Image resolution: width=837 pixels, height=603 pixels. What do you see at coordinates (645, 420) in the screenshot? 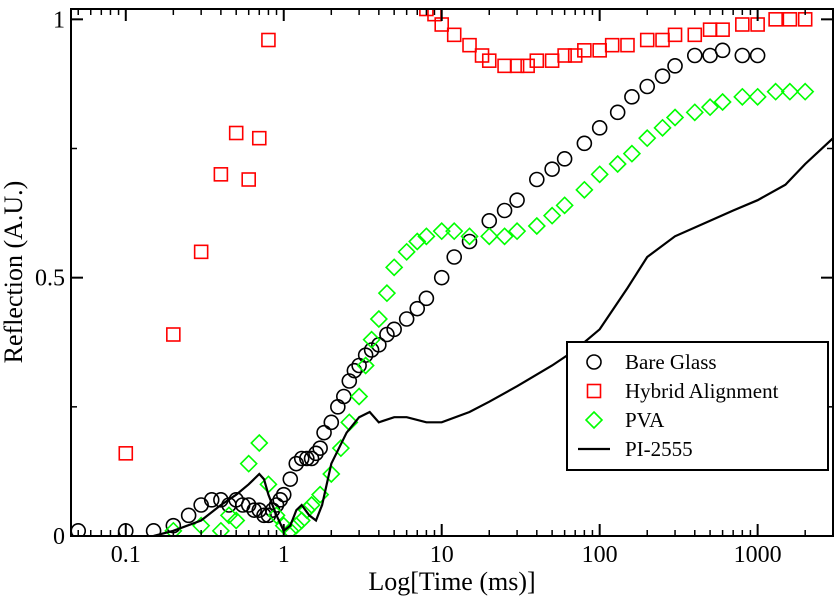
I see `legend-label: PVA` at bounding box center [645, 420].